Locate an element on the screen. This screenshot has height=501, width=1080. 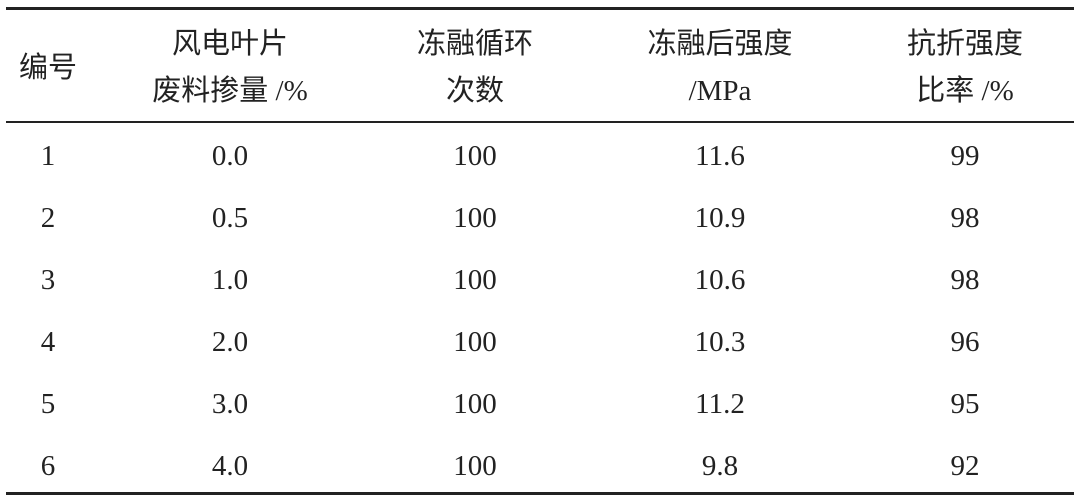
table-cell: 11.6 is located at coordinates (720, 156).